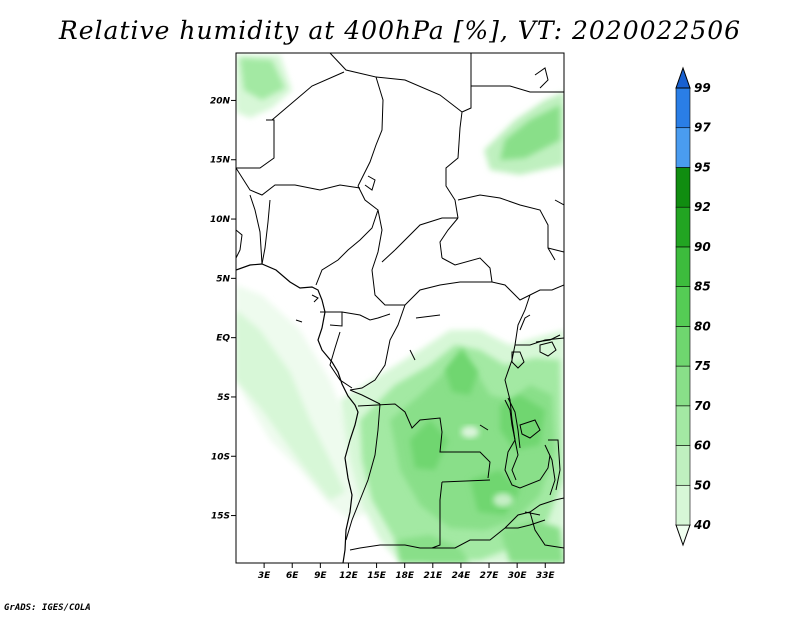 This screenshot has height=618, width=800. I want to click on lon-tick-label: 24E, so click(462, 576).